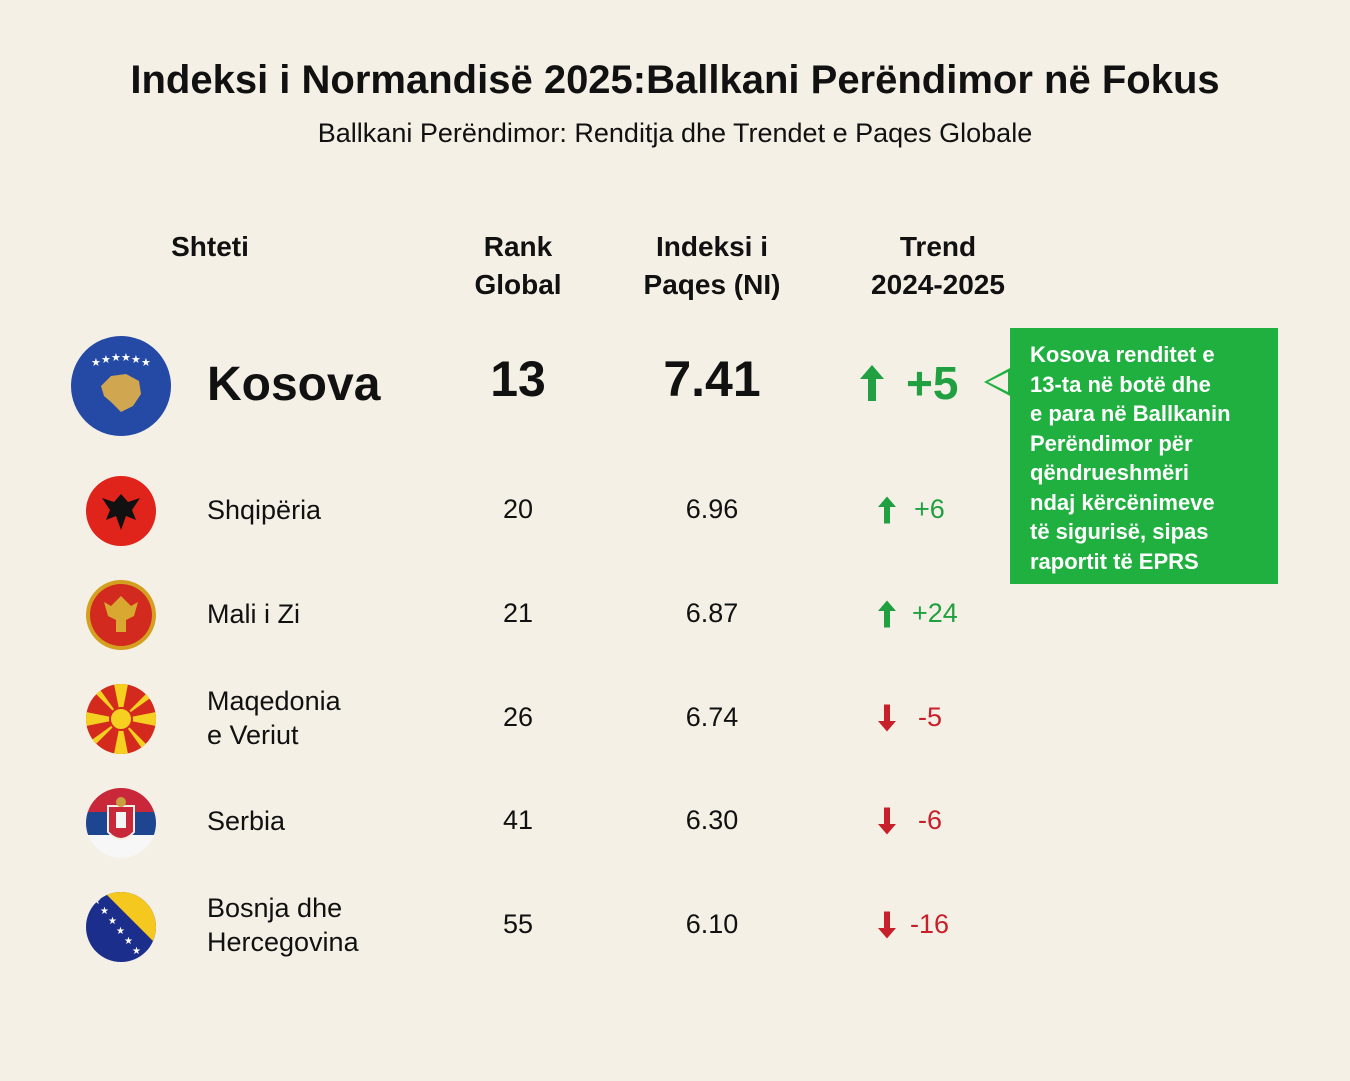  Describe the element at coordinates (121, 615) in the screenshot. I see `montenegro-flag-icon` at that location.